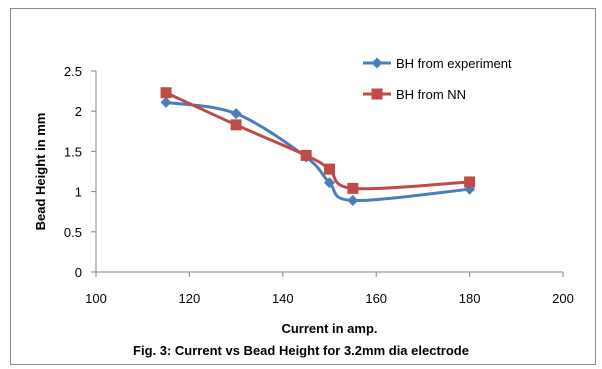 The image size is (602, 369). Describe the element at coordinates (73, 71) in the screenshot. I see `y-tick-label: 2.5` at that location.